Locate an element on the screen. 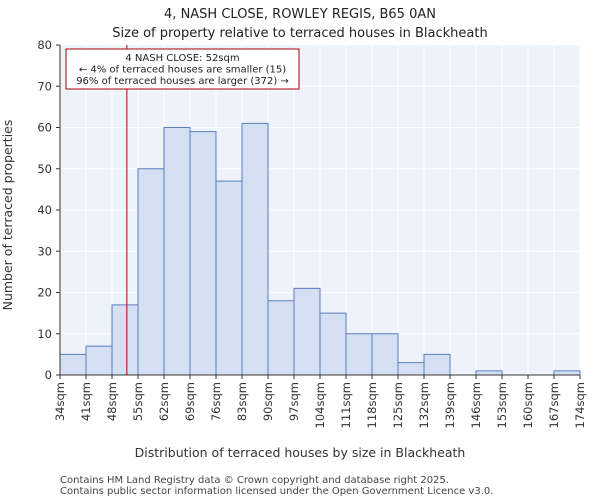  x-tick-label: 125sqm is located at coordinates (398, 405).